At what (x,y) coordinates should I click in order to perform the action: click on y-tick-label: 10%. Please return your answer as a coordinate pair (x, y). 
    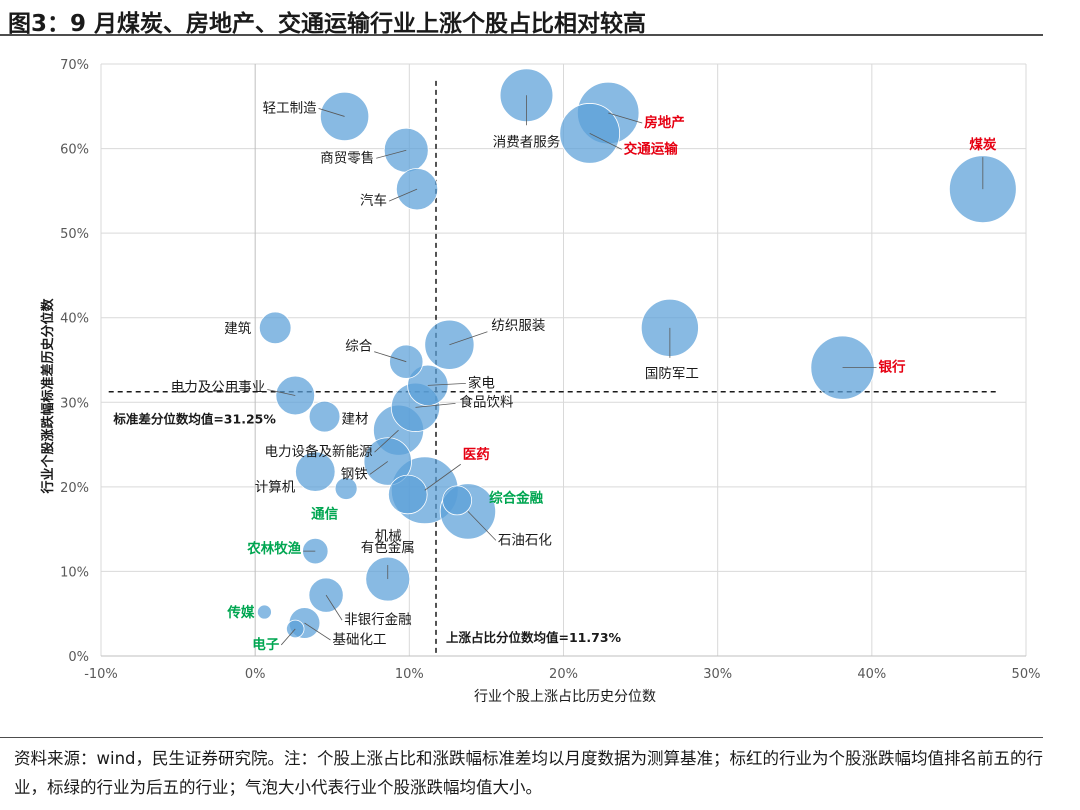
    Looking at the image, I should click on (74, 572).